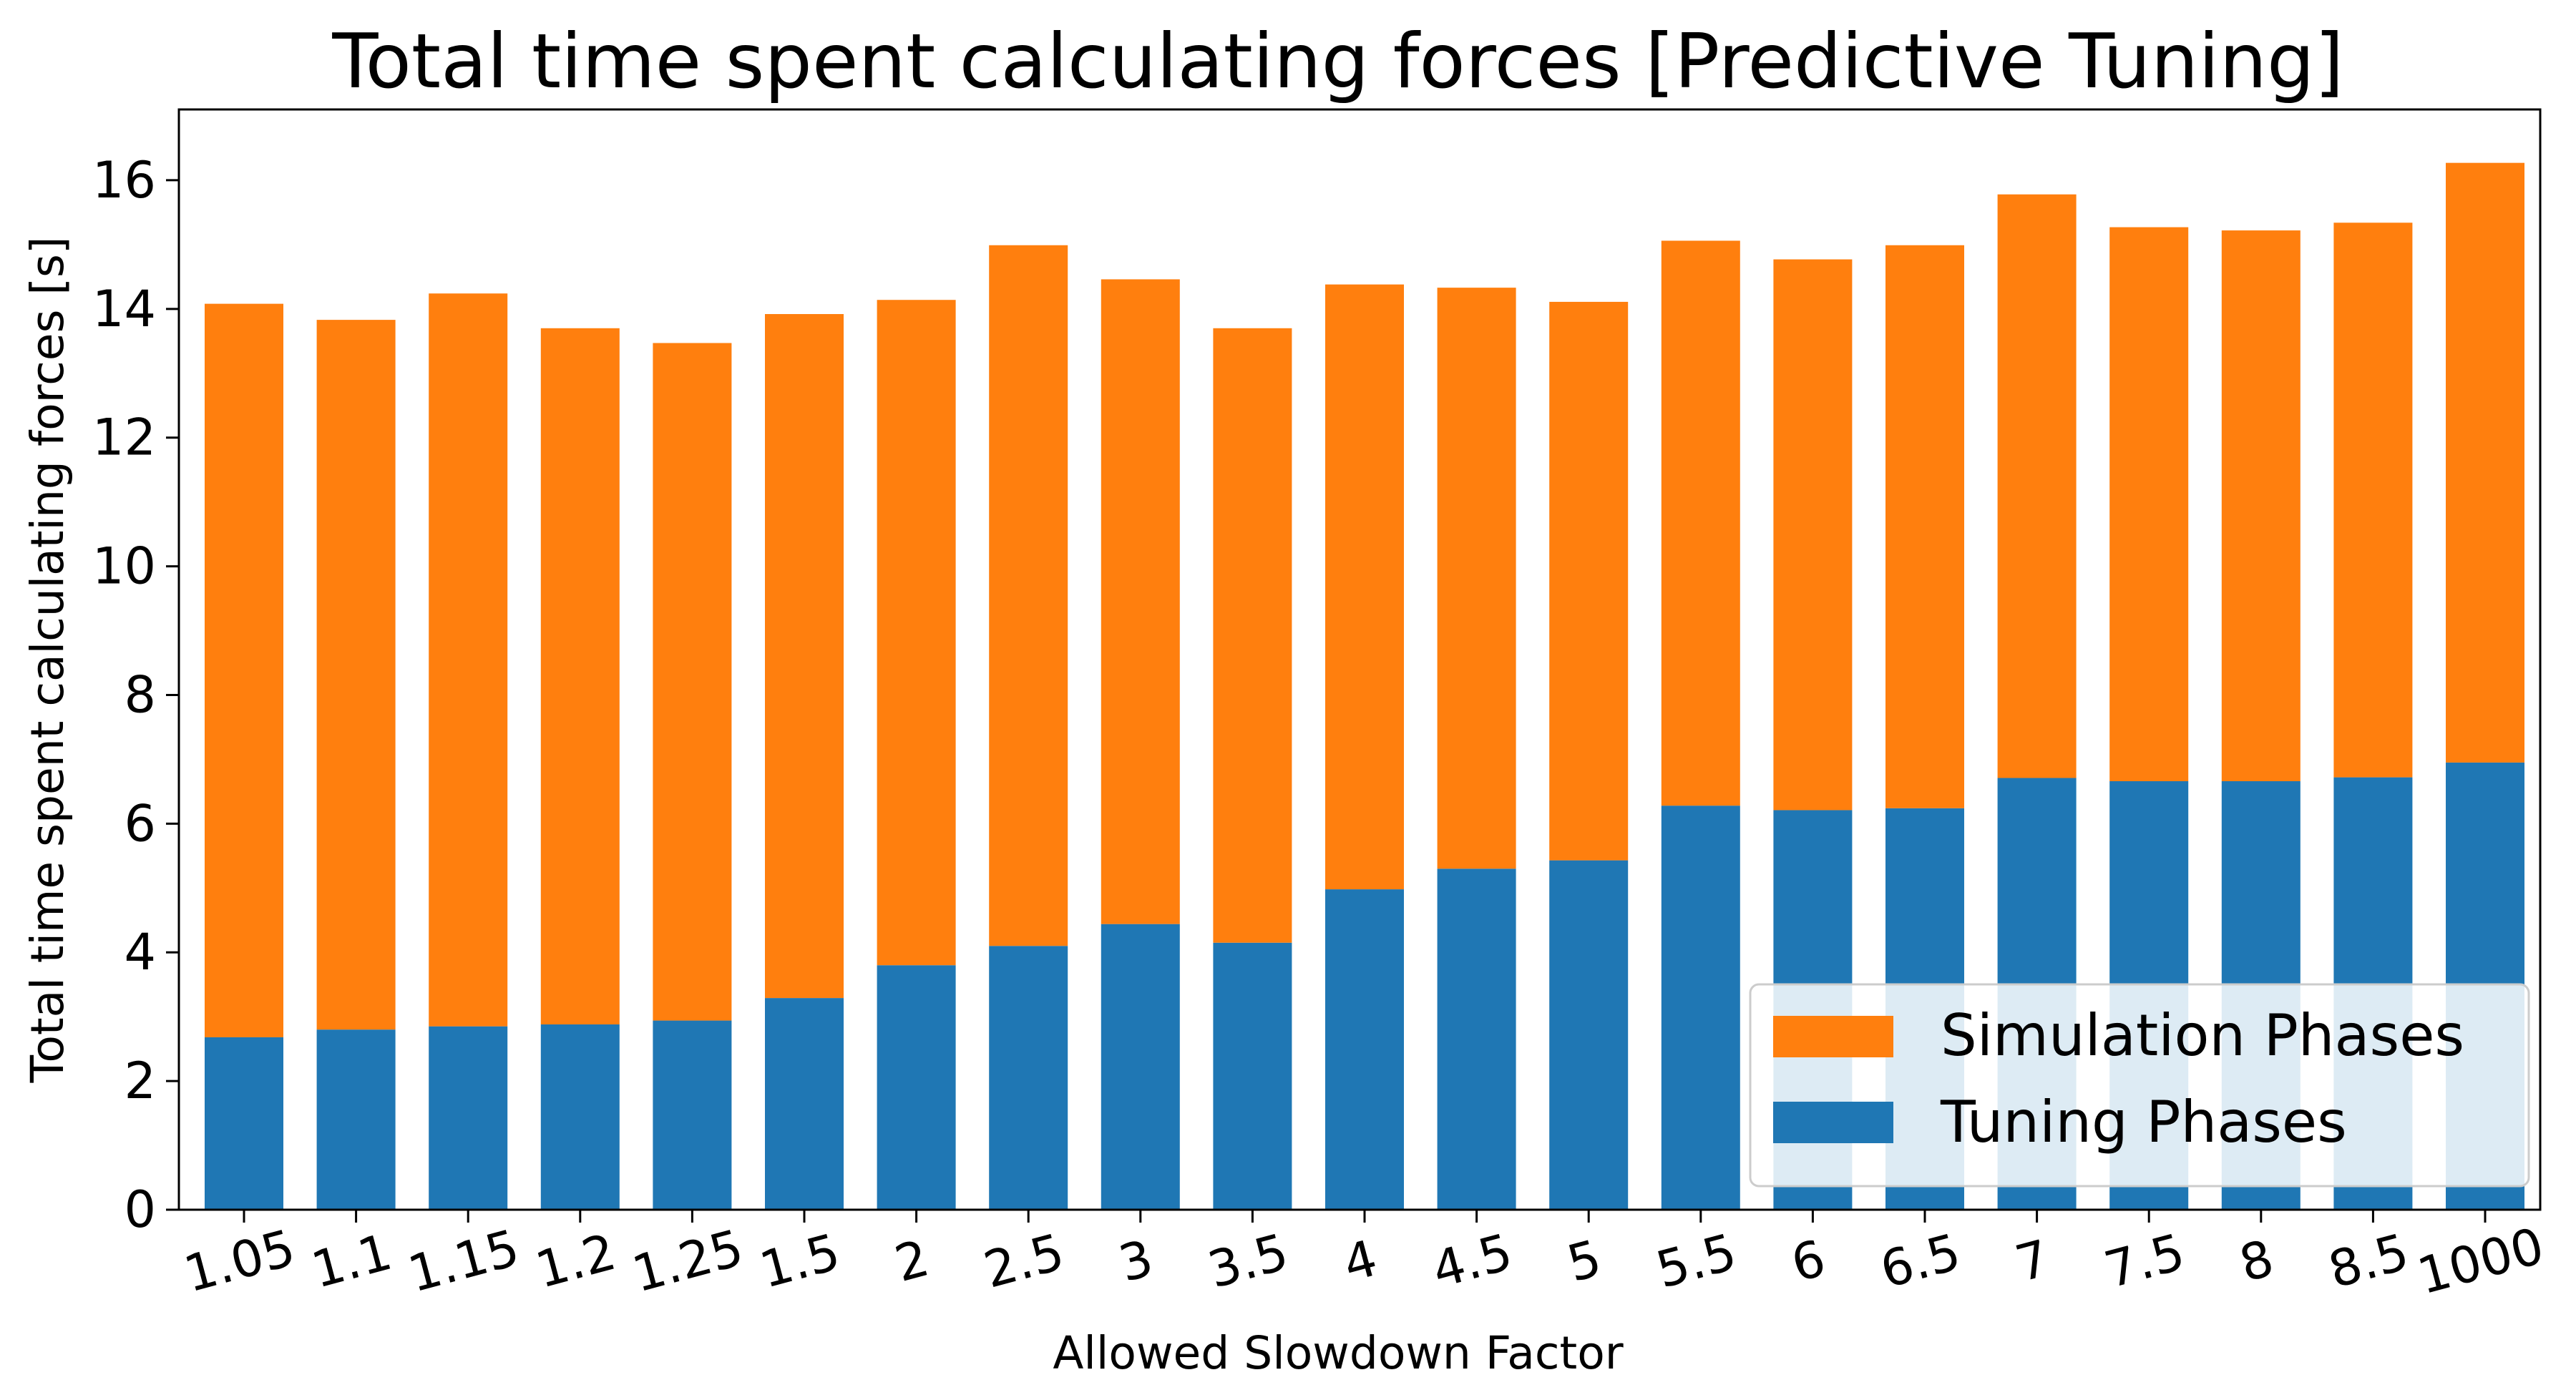 This screenshot has height=1395, width=2576. Describe the element at coordinates (352, 1261) in the screenshot. I see `x-tick-label: 1.1` at that location.